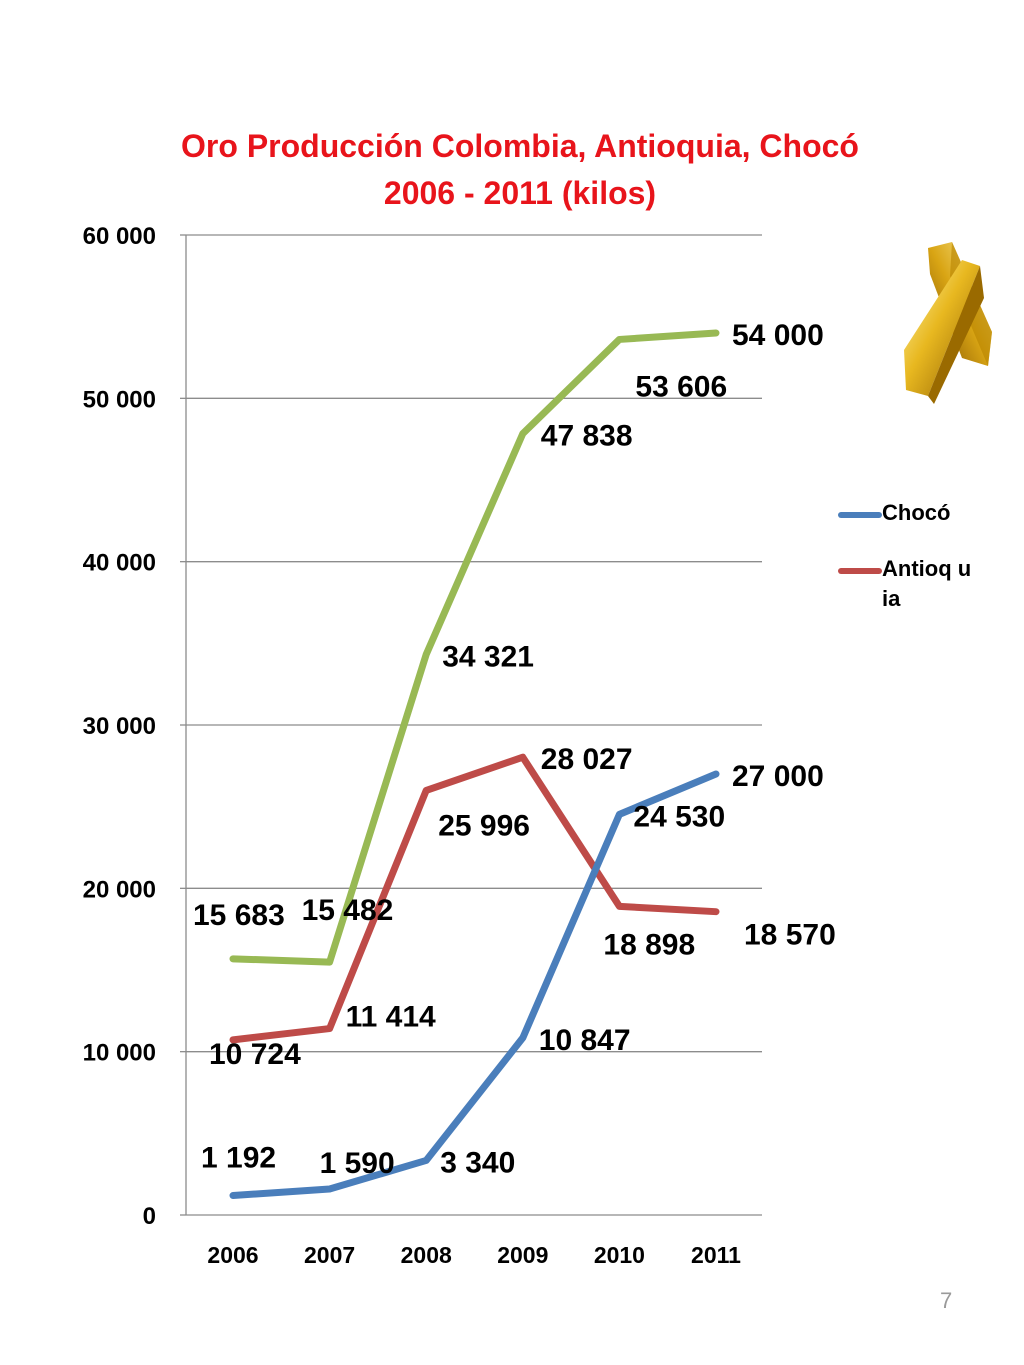 The width and height of the screenshot is (1024, 1365). Describe the element at coordinates (790, 935) in the screenshot. I see `data-label-s1-2011: 18 570` at that location.